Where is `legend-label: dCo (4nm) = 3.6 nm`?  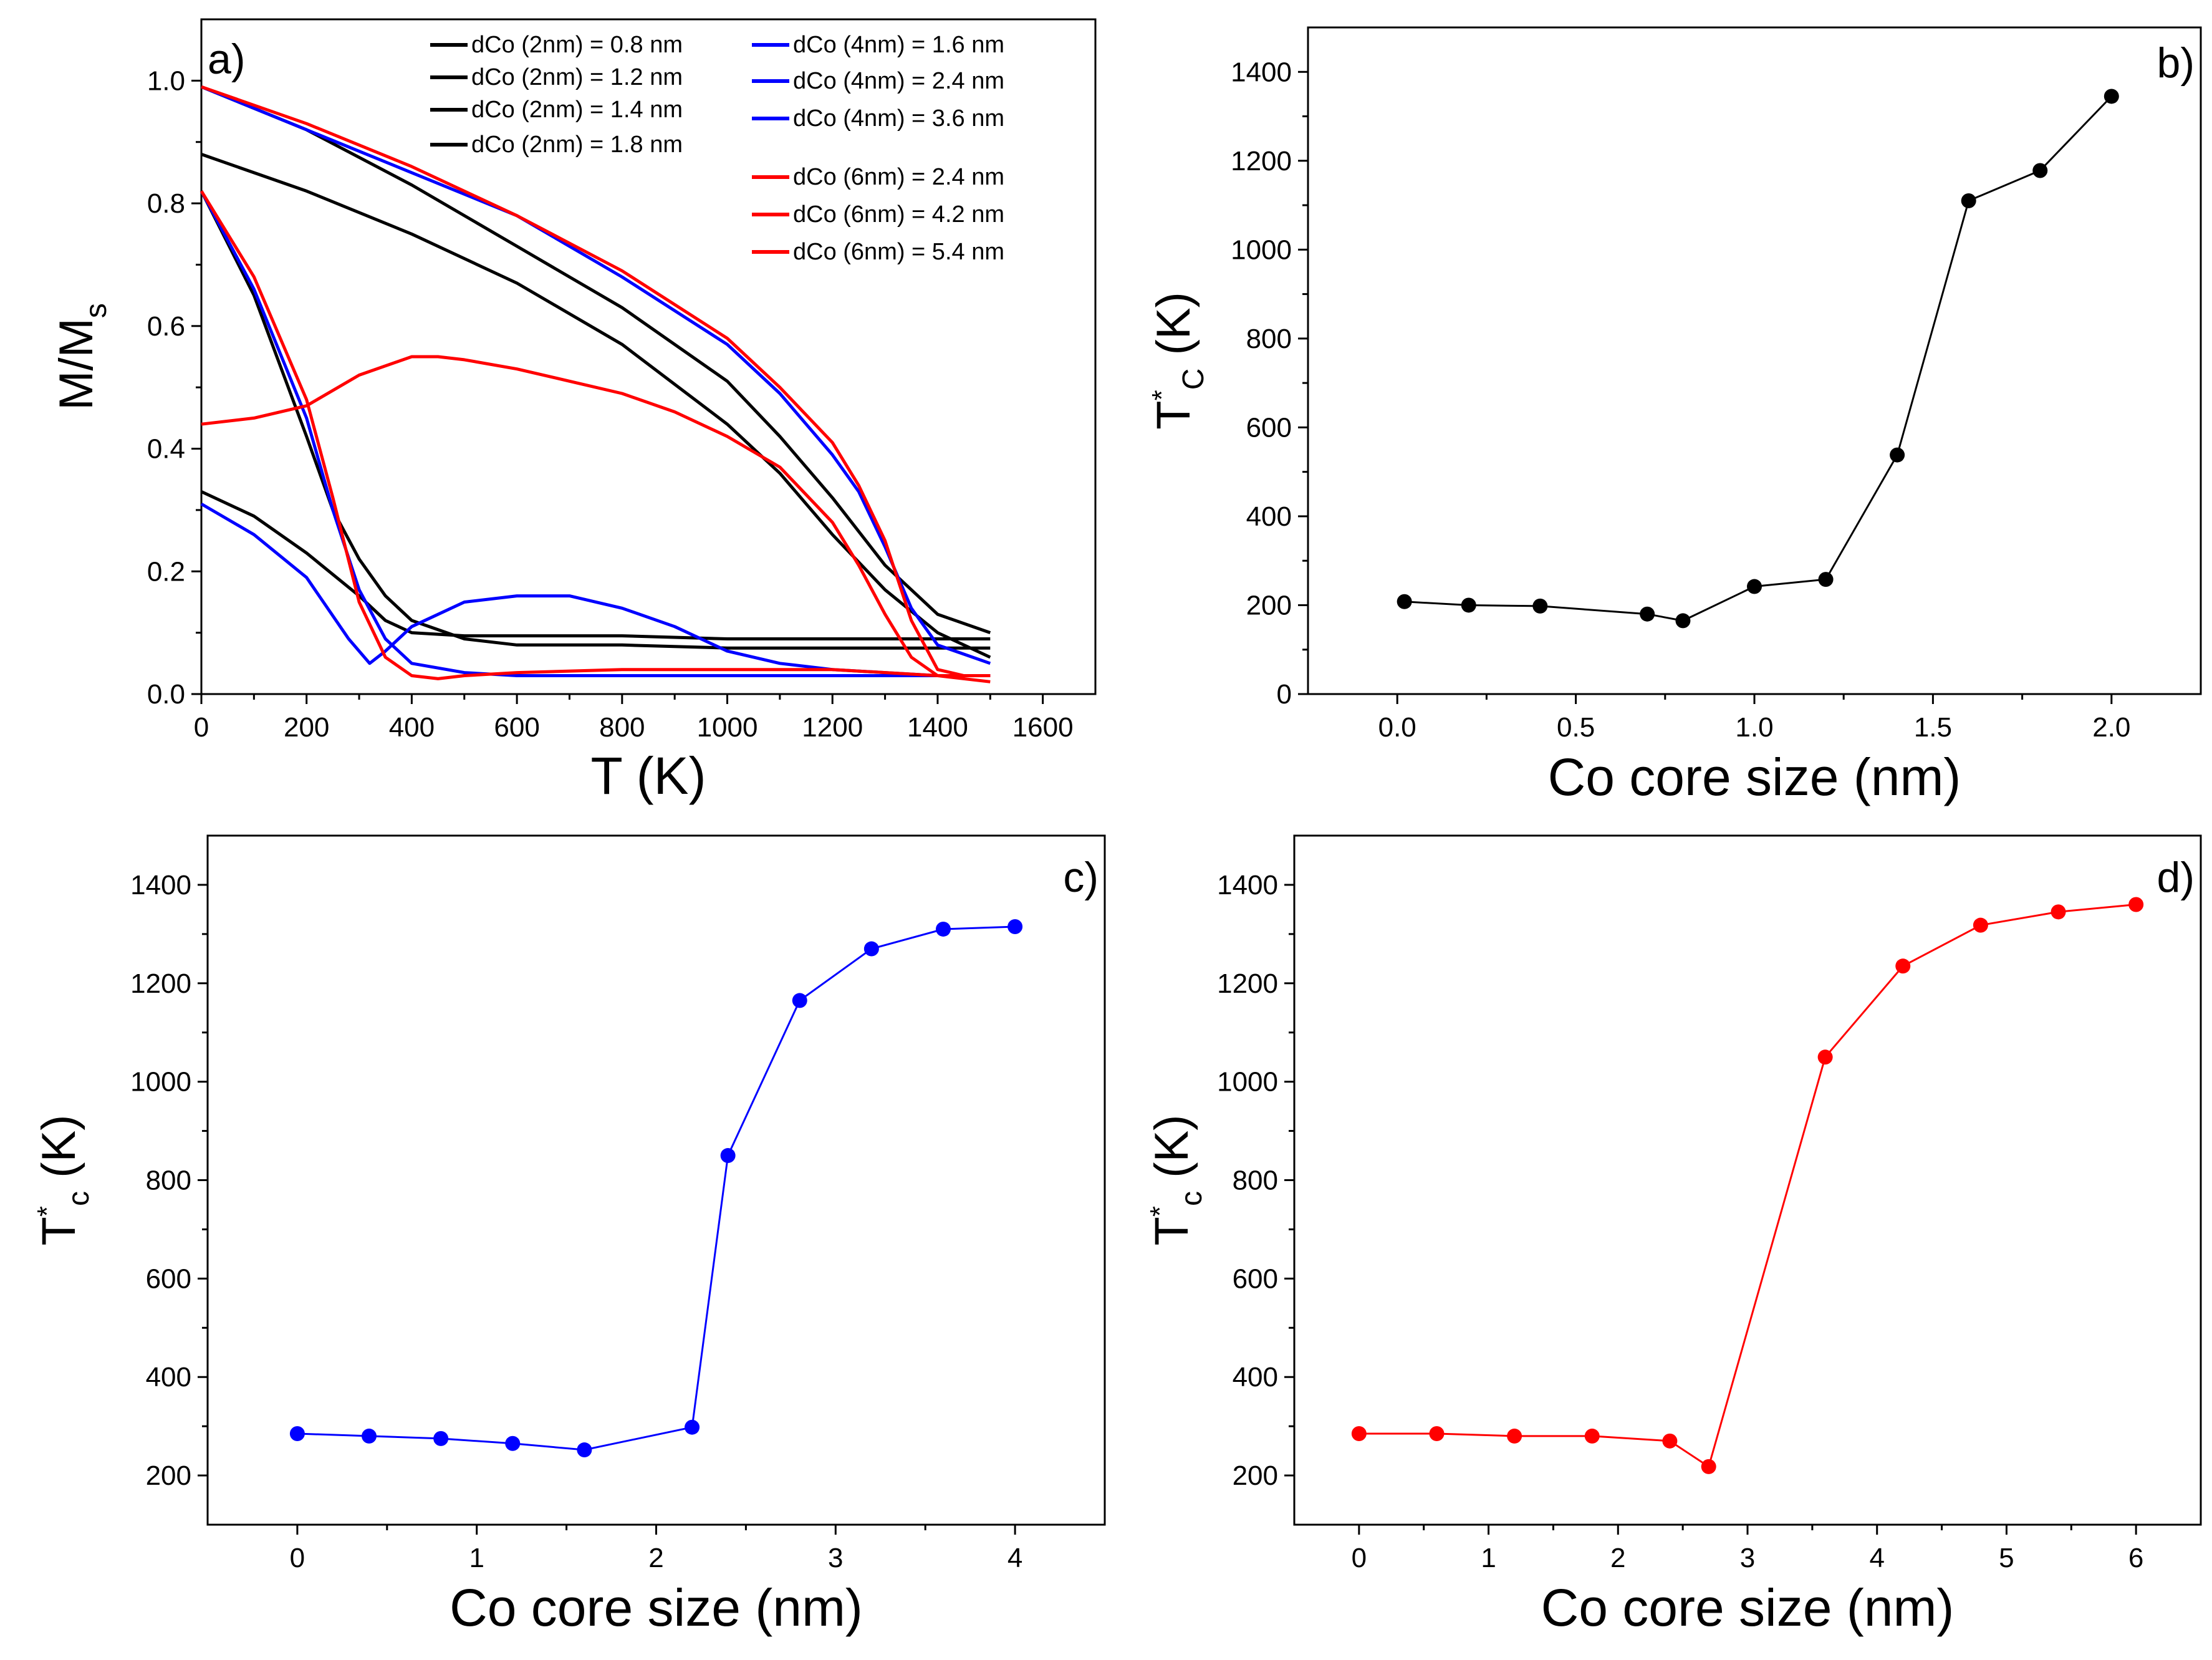
legend-label: dCo (4nm) = 3.6 nm is located at coordinates (899, 118).